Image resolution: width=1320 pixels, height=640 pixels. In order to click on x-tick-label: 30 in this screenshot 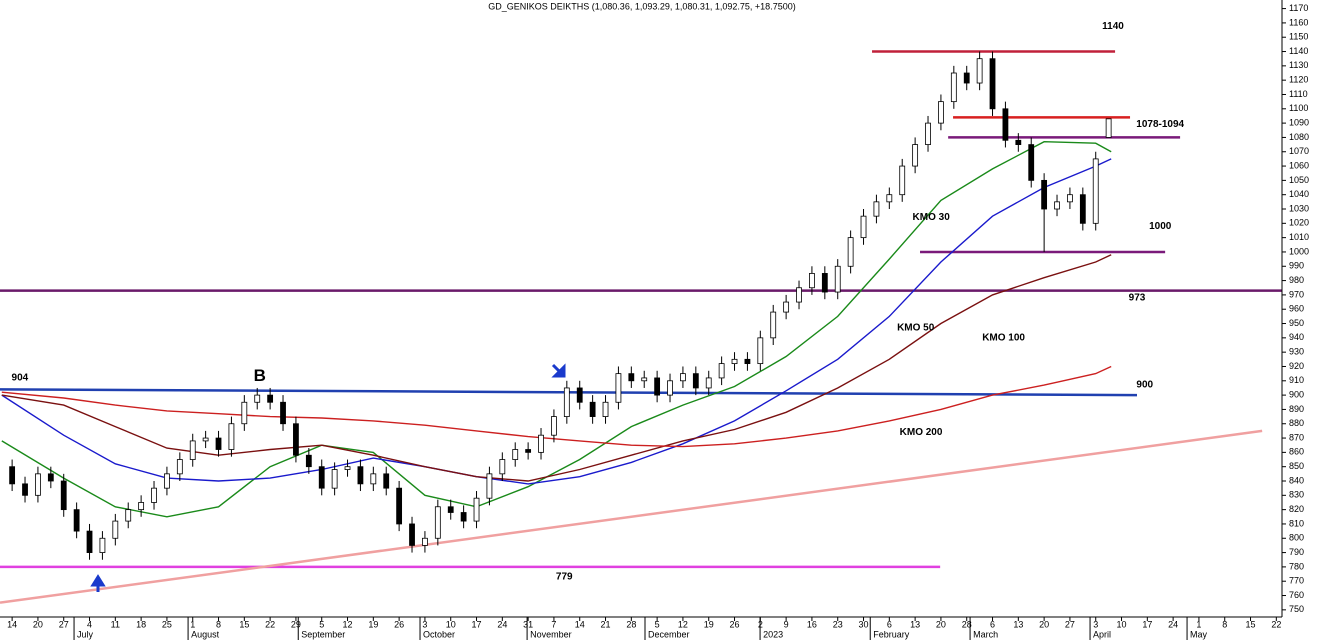, I will do `click(864, 624)`.